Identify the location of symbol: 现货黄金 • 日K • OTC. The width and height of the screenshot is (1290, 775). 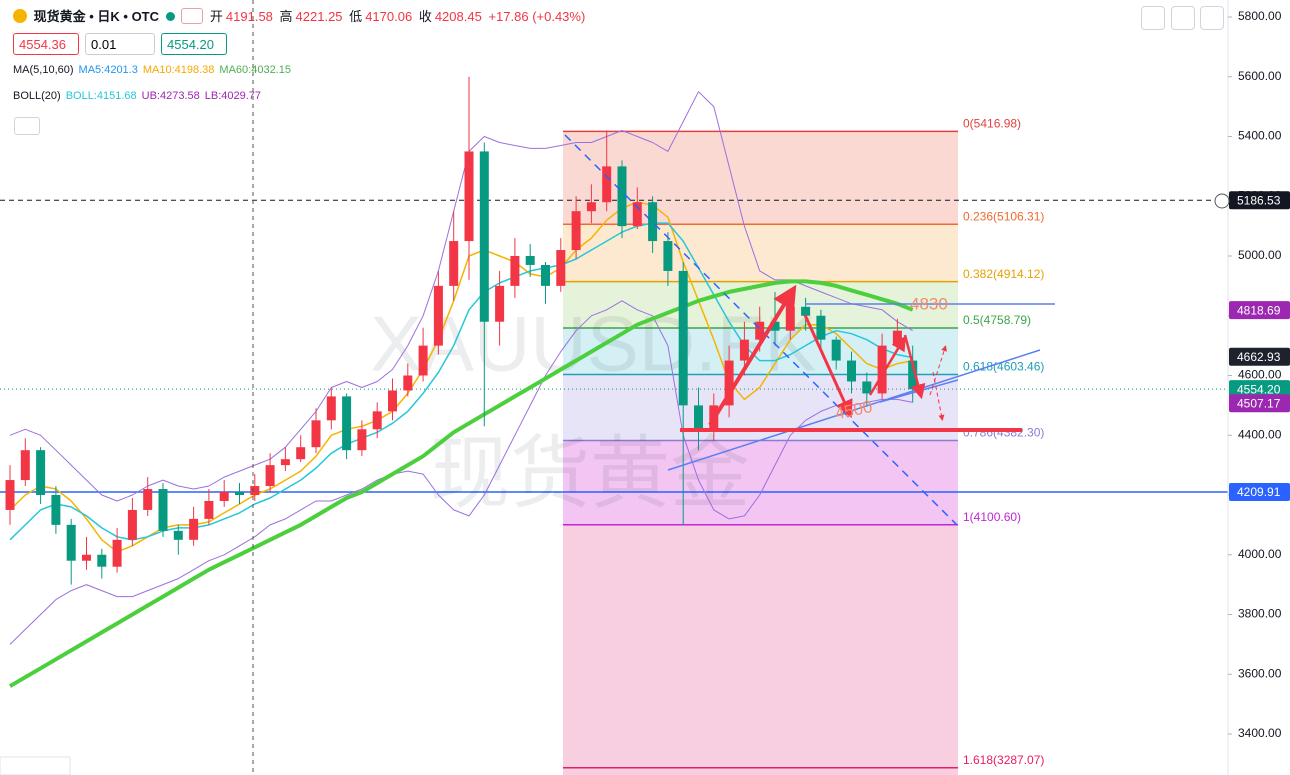
(96, 16).